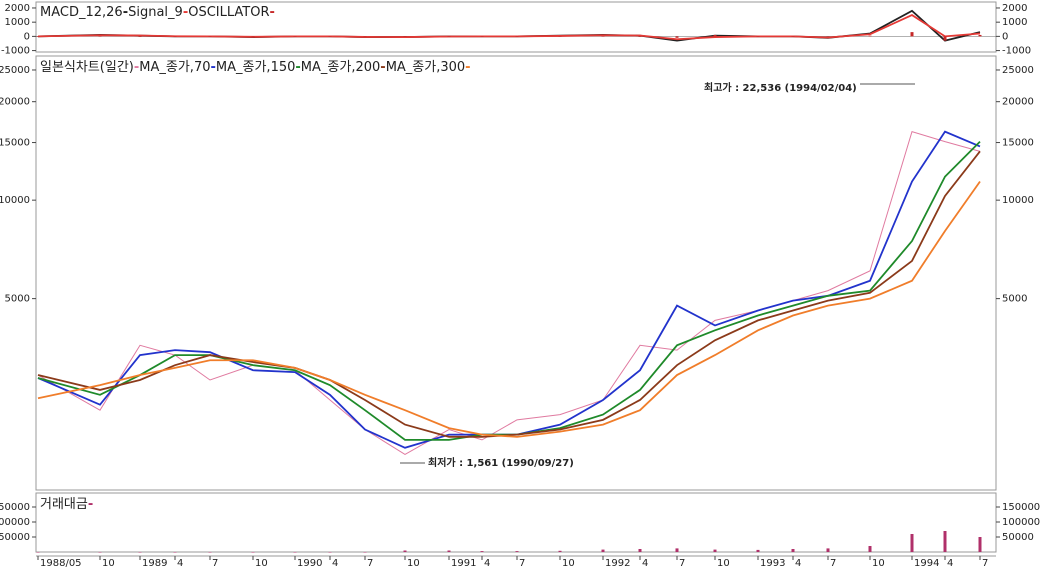  Describe the element at coordinates (772, 563) in the screenshot. I see `x-tick-label: 1993` at that location.